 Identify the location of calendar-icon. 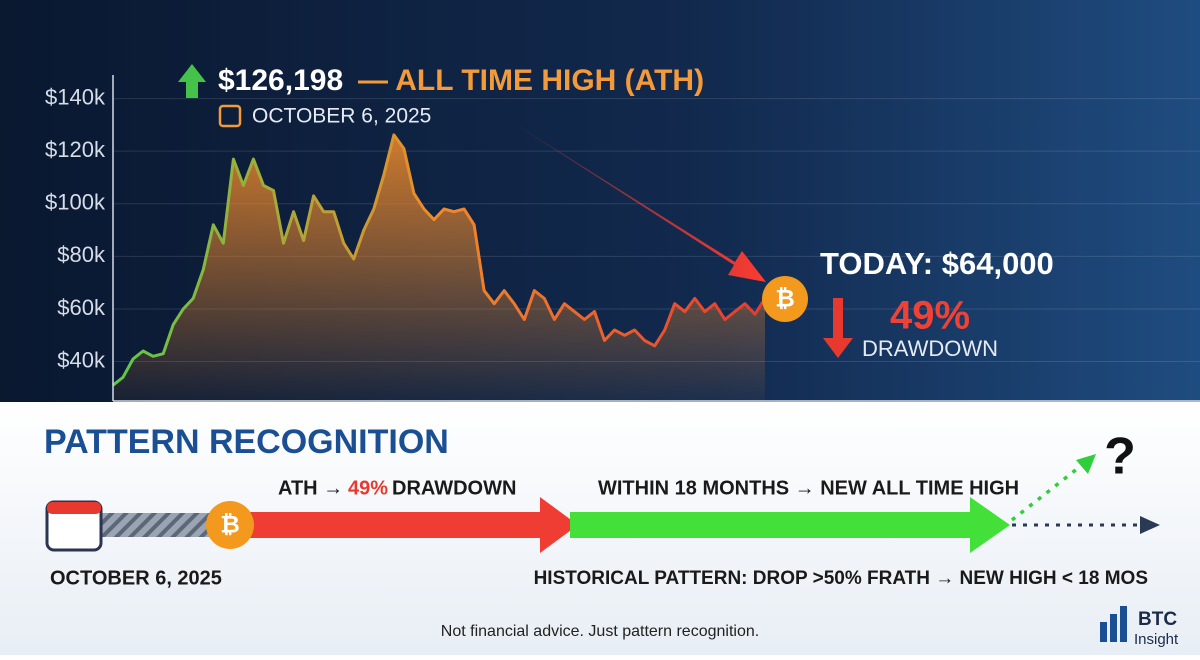
(230, 116).